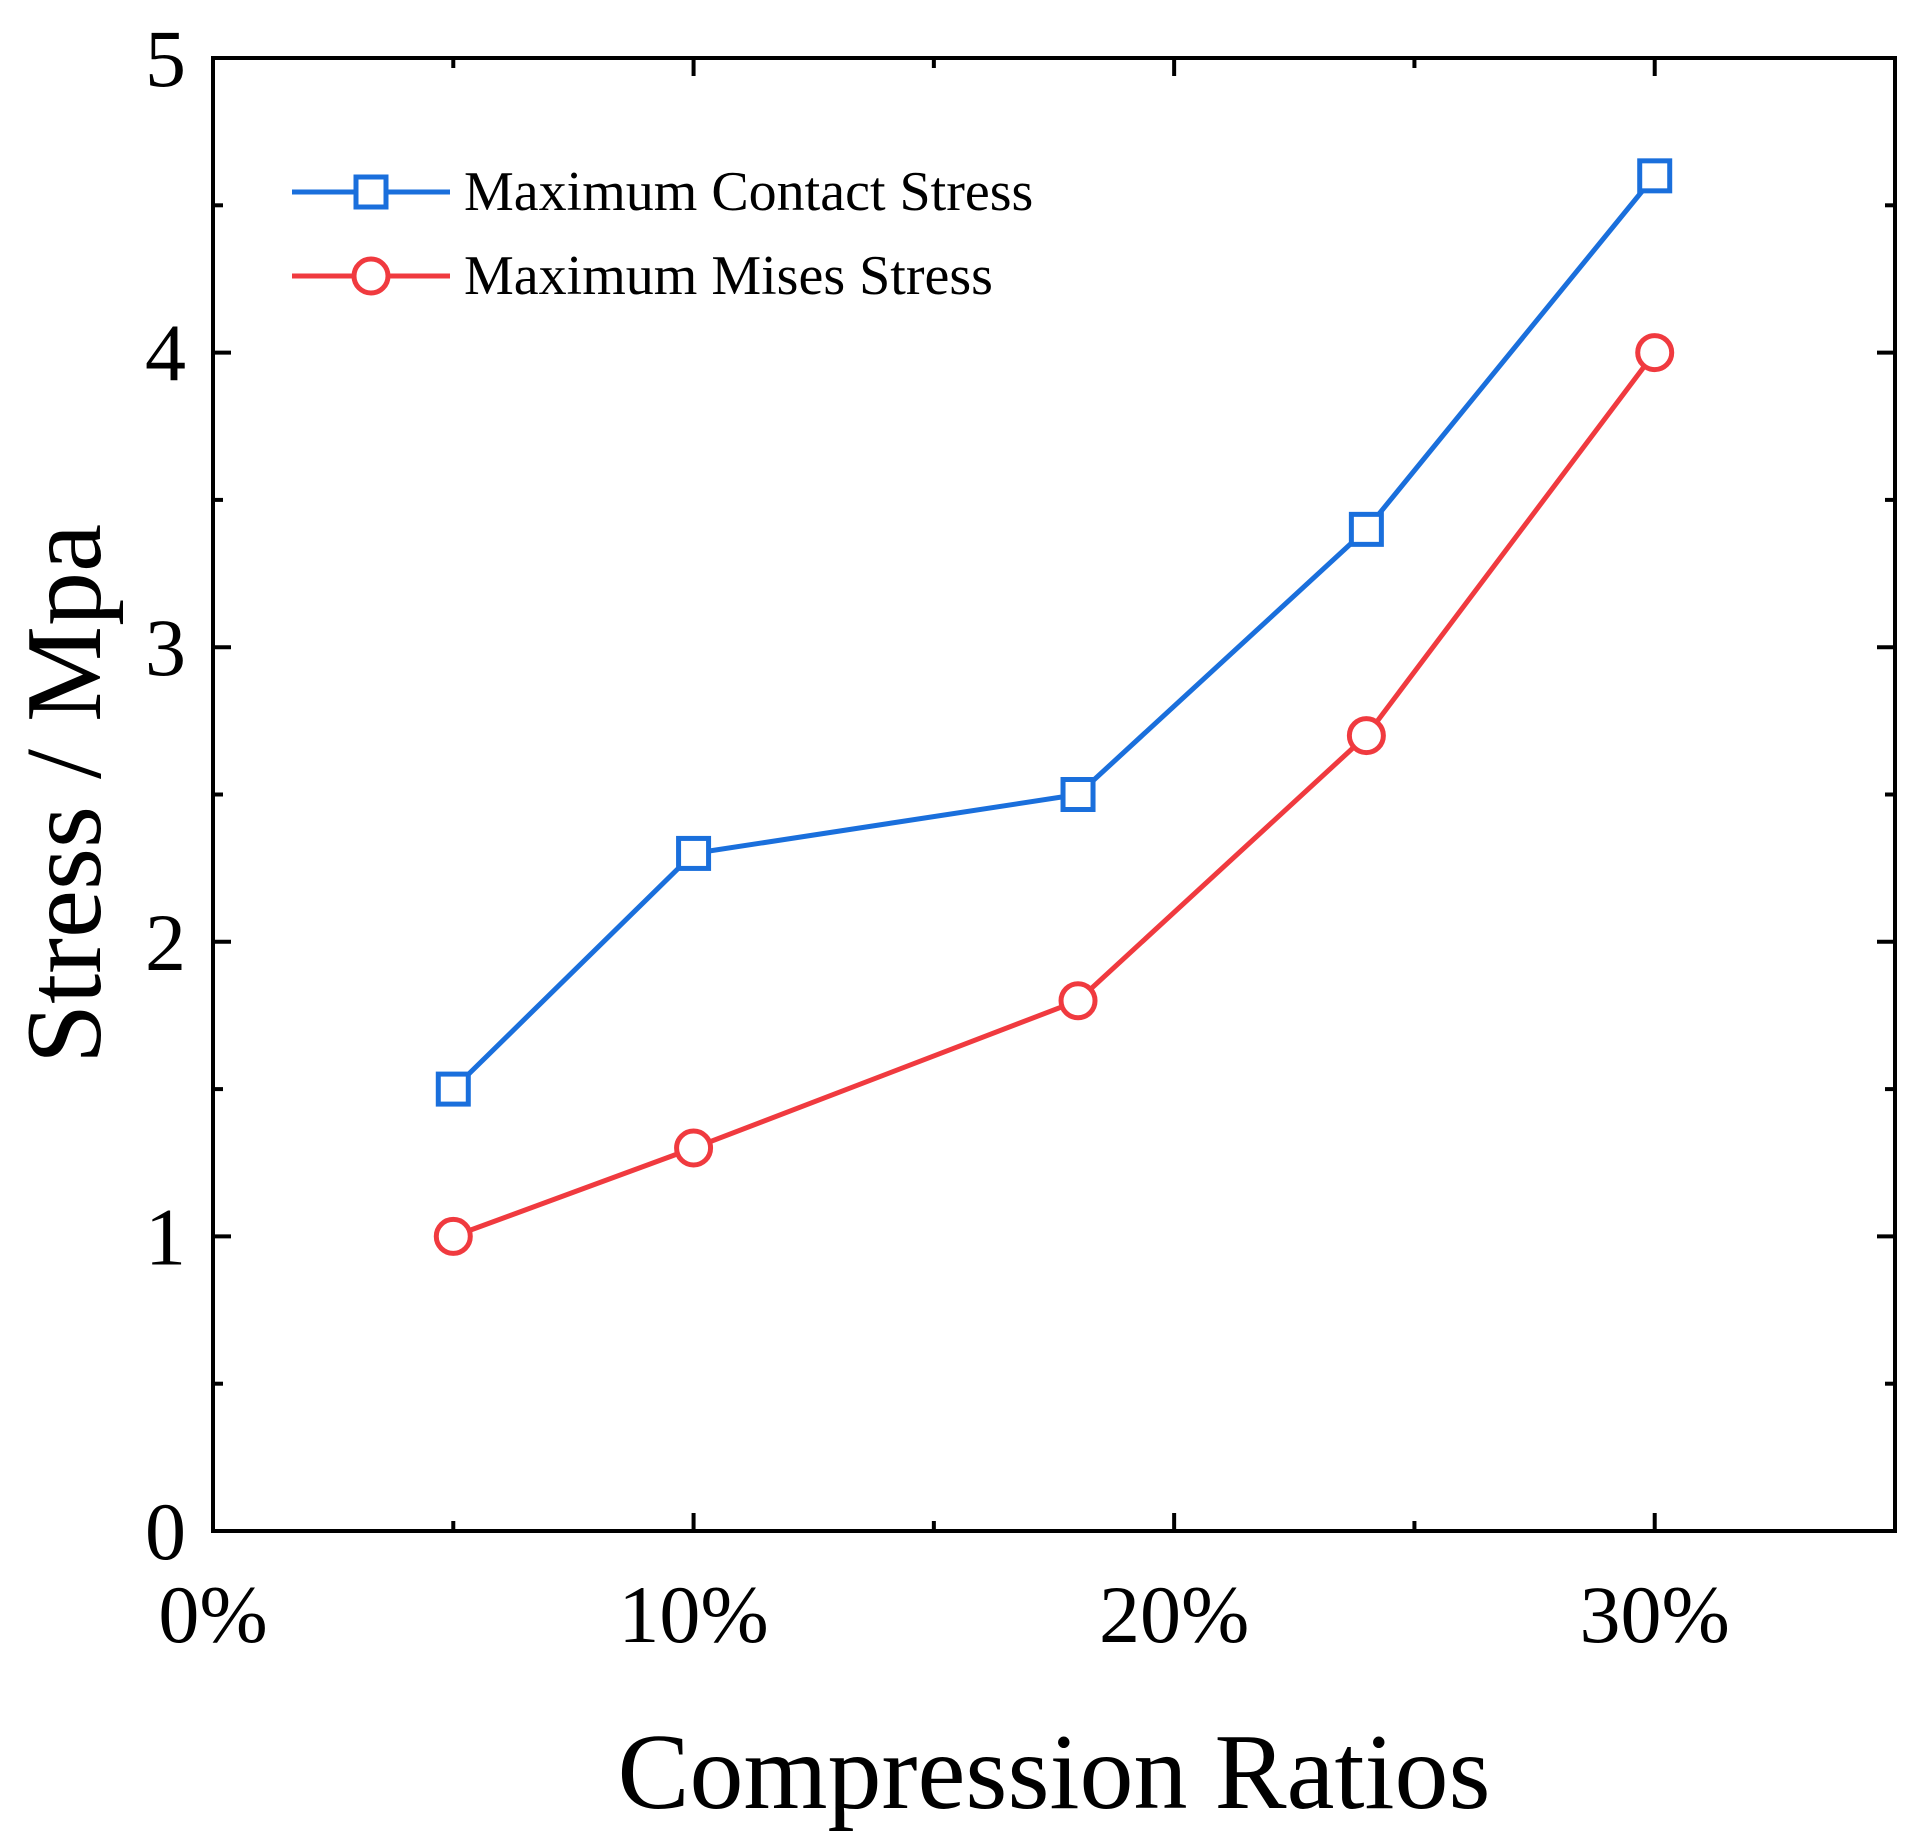  I want to click on y-tick-label: 1, so click(165, 1236).